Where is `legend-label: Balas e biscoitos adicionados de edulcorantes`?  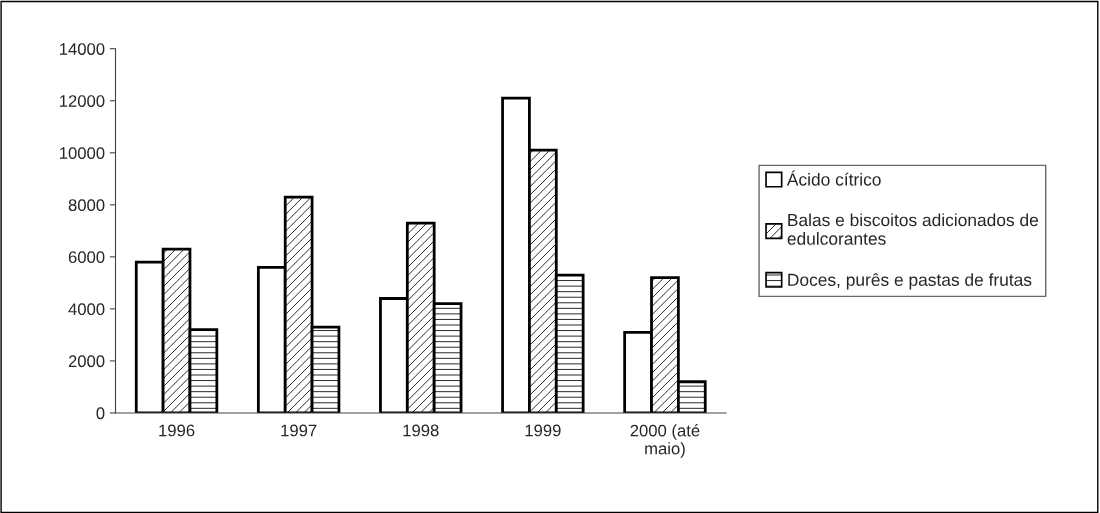 legend-label: Balas e biscoitos adicionados de edulcorantes is located at coordinates (912, 229).